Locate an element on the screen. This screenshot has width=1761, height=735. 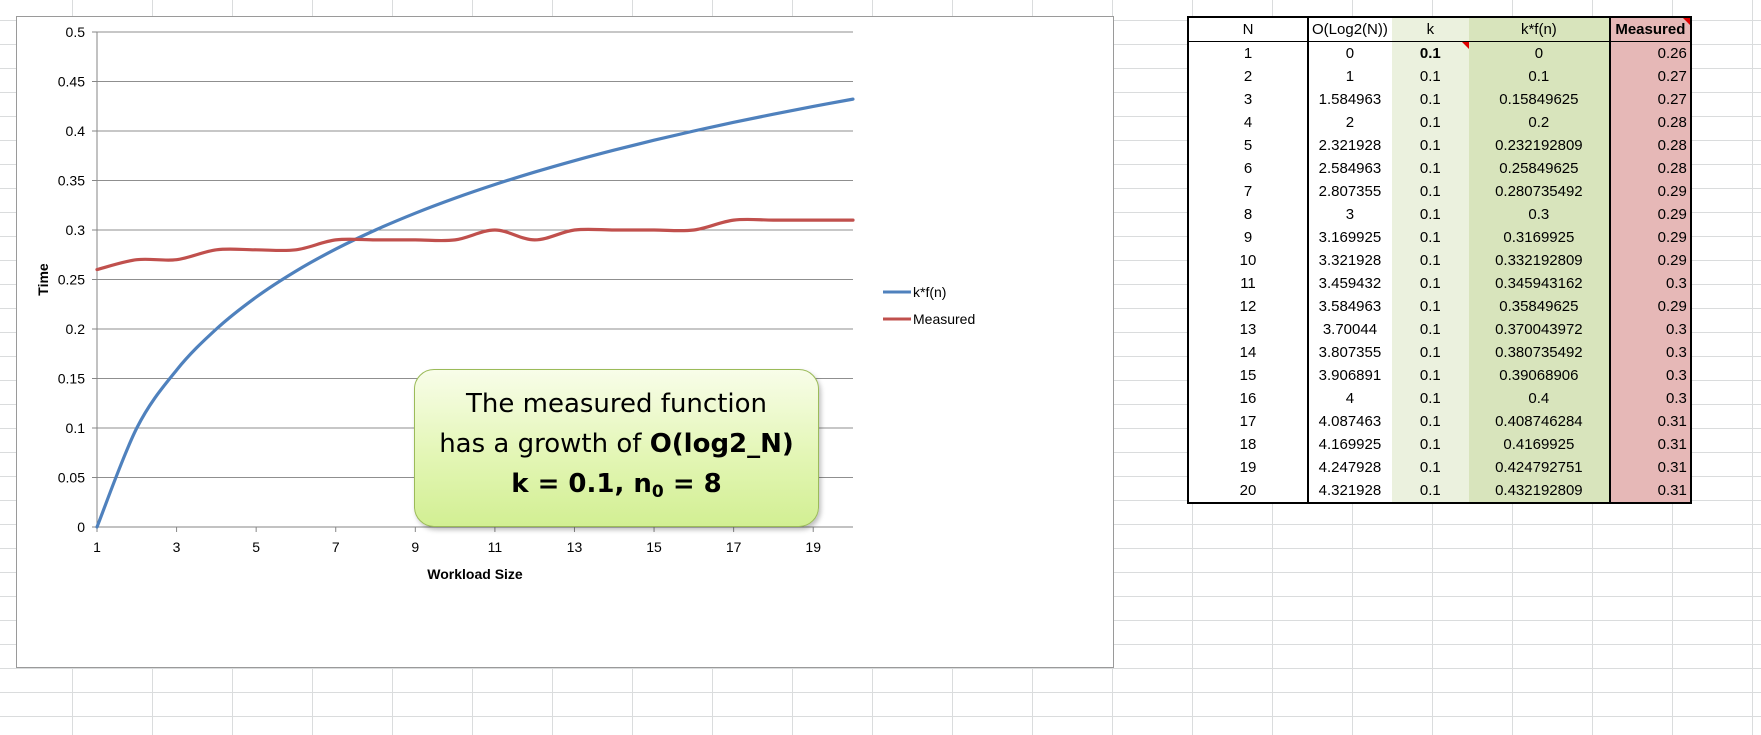
header-k: k is located at coordinates (1430, 29).